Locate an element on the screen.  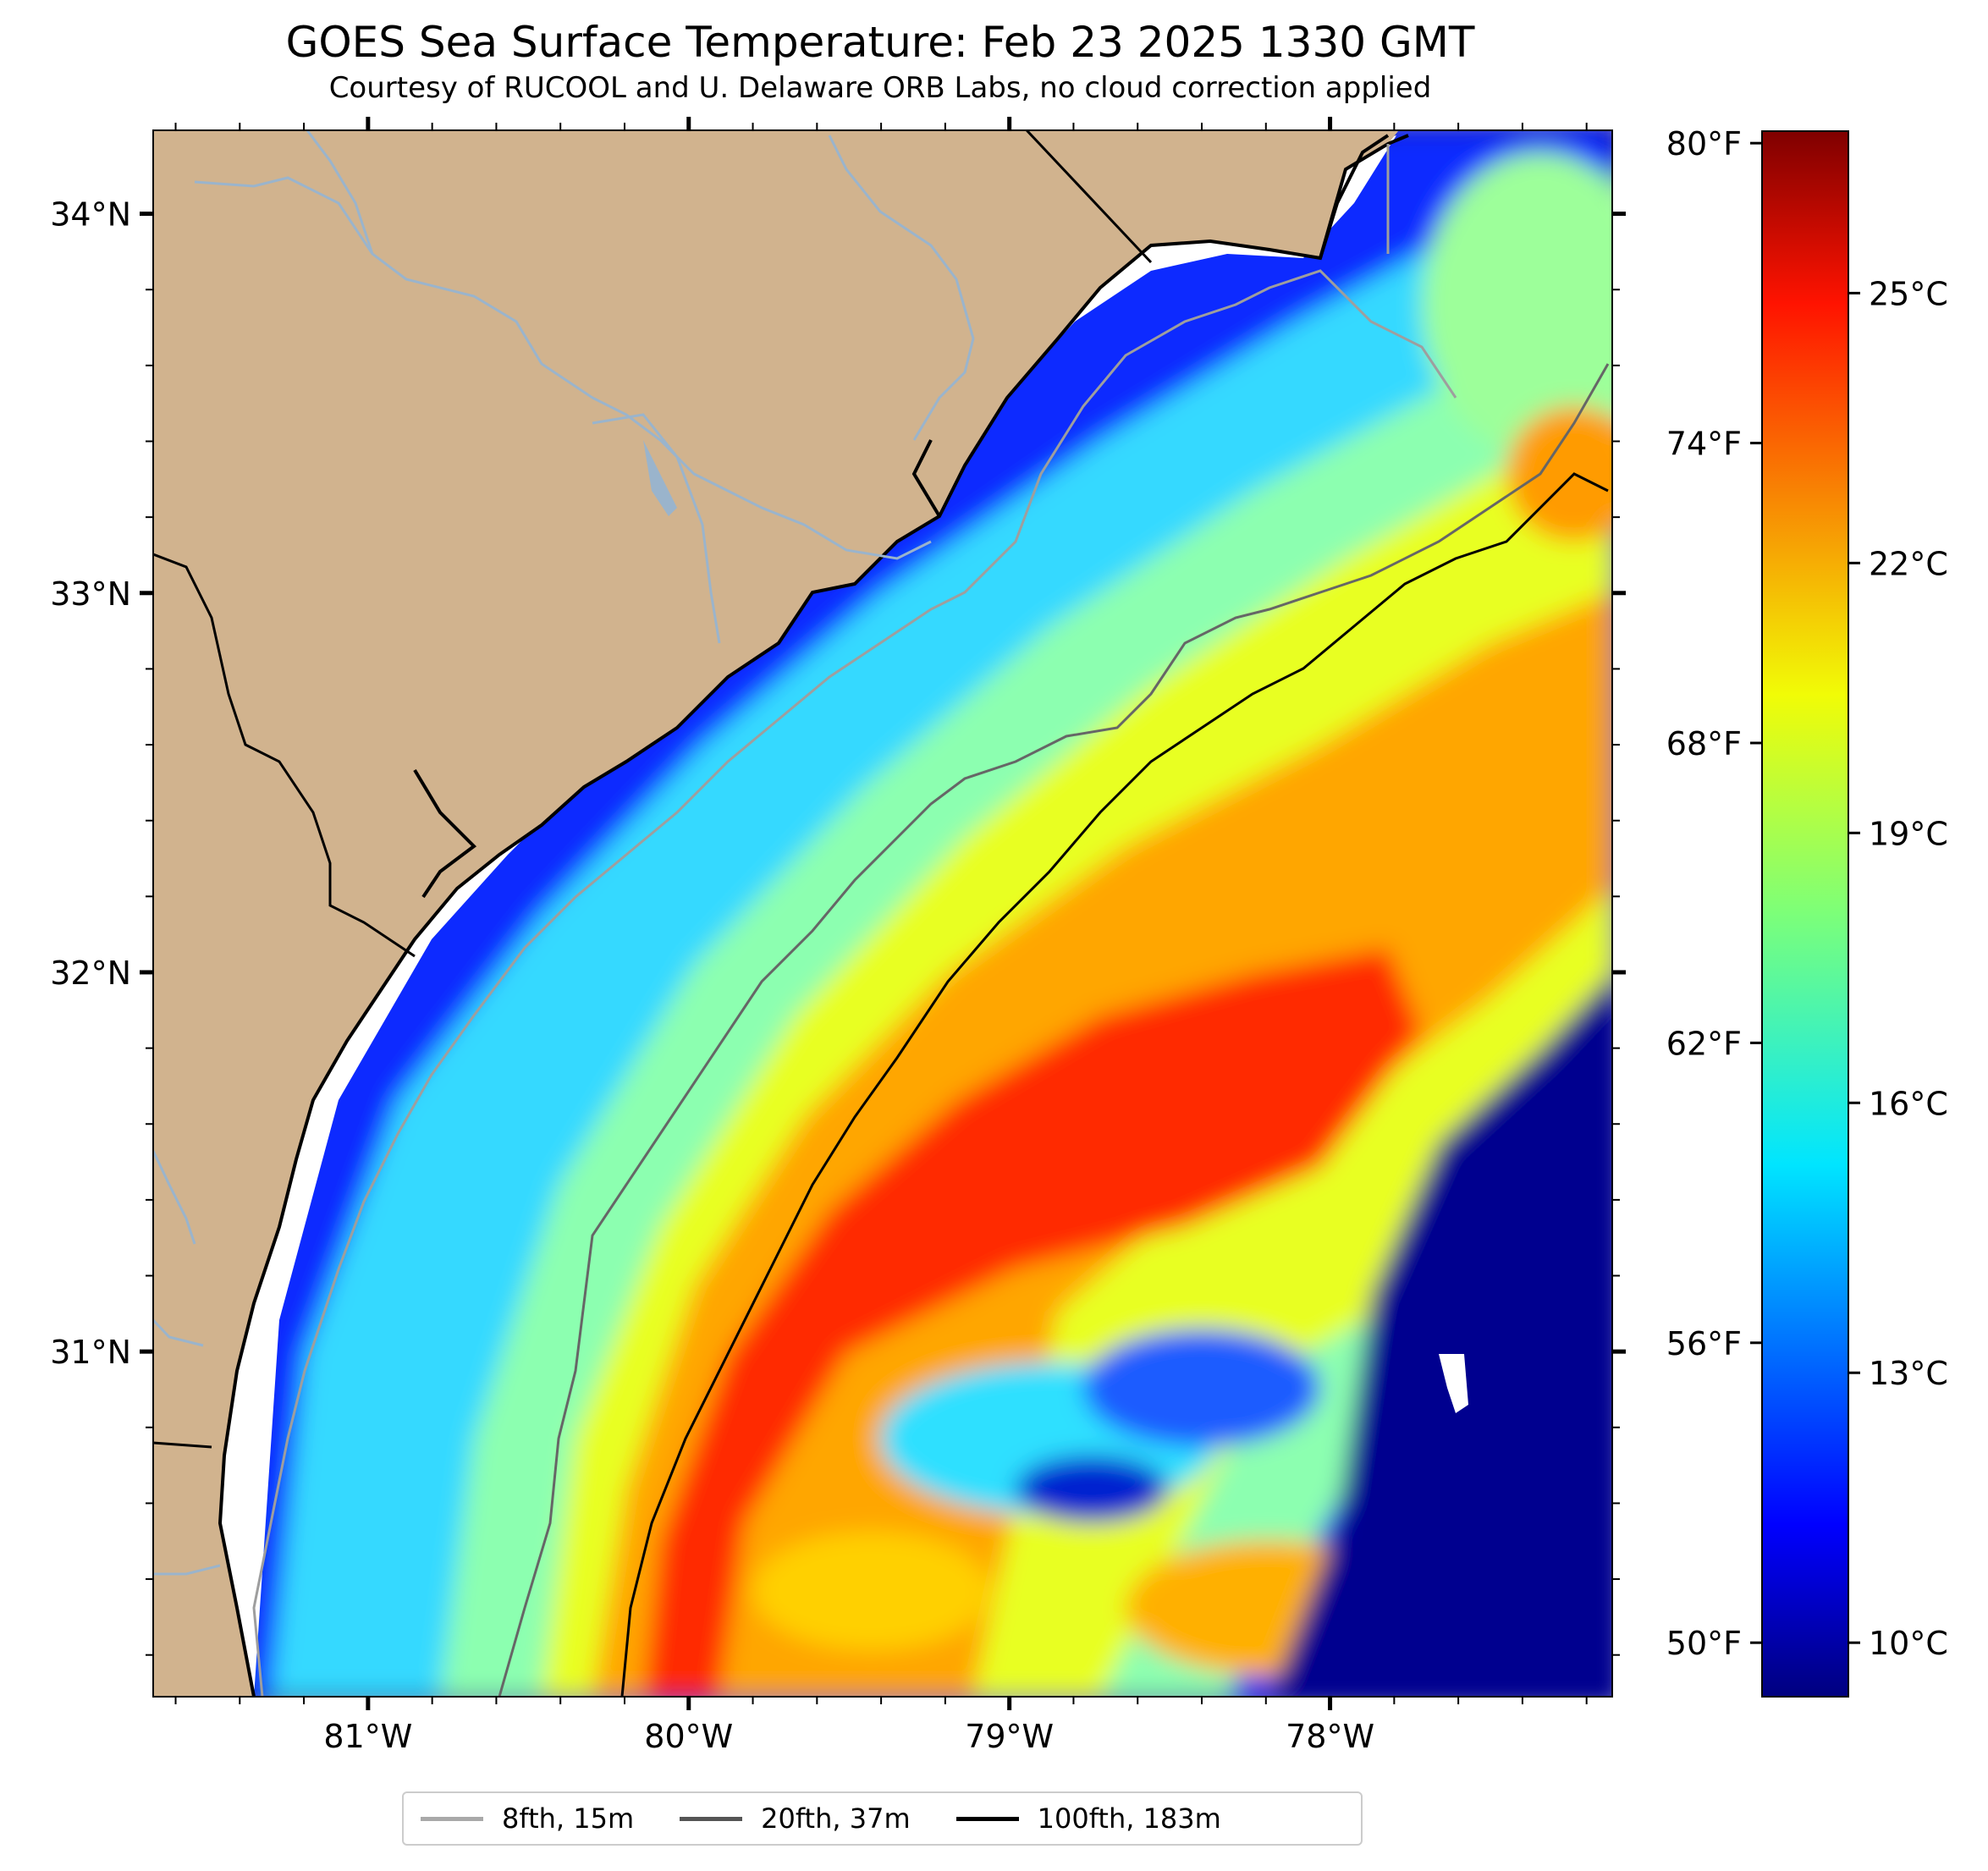
colorbar-c-tick-label: 25°C is located at coordinates (1908, 294).